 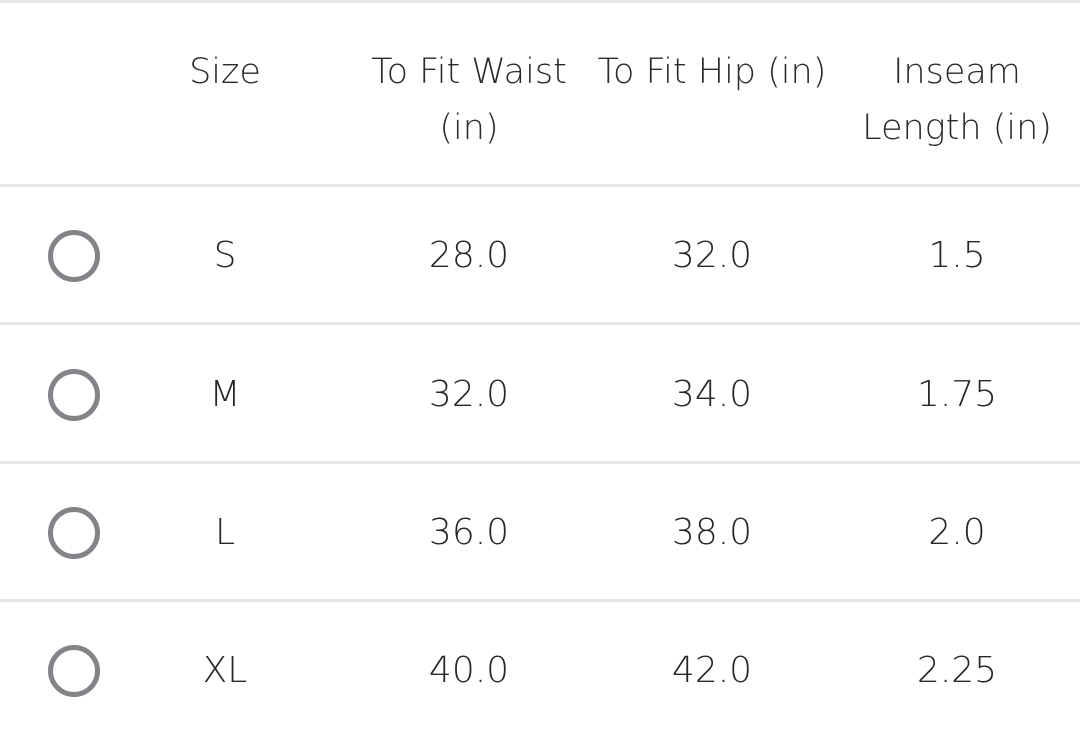 I want to click on size-l-radio, so click(x=74, y=533).